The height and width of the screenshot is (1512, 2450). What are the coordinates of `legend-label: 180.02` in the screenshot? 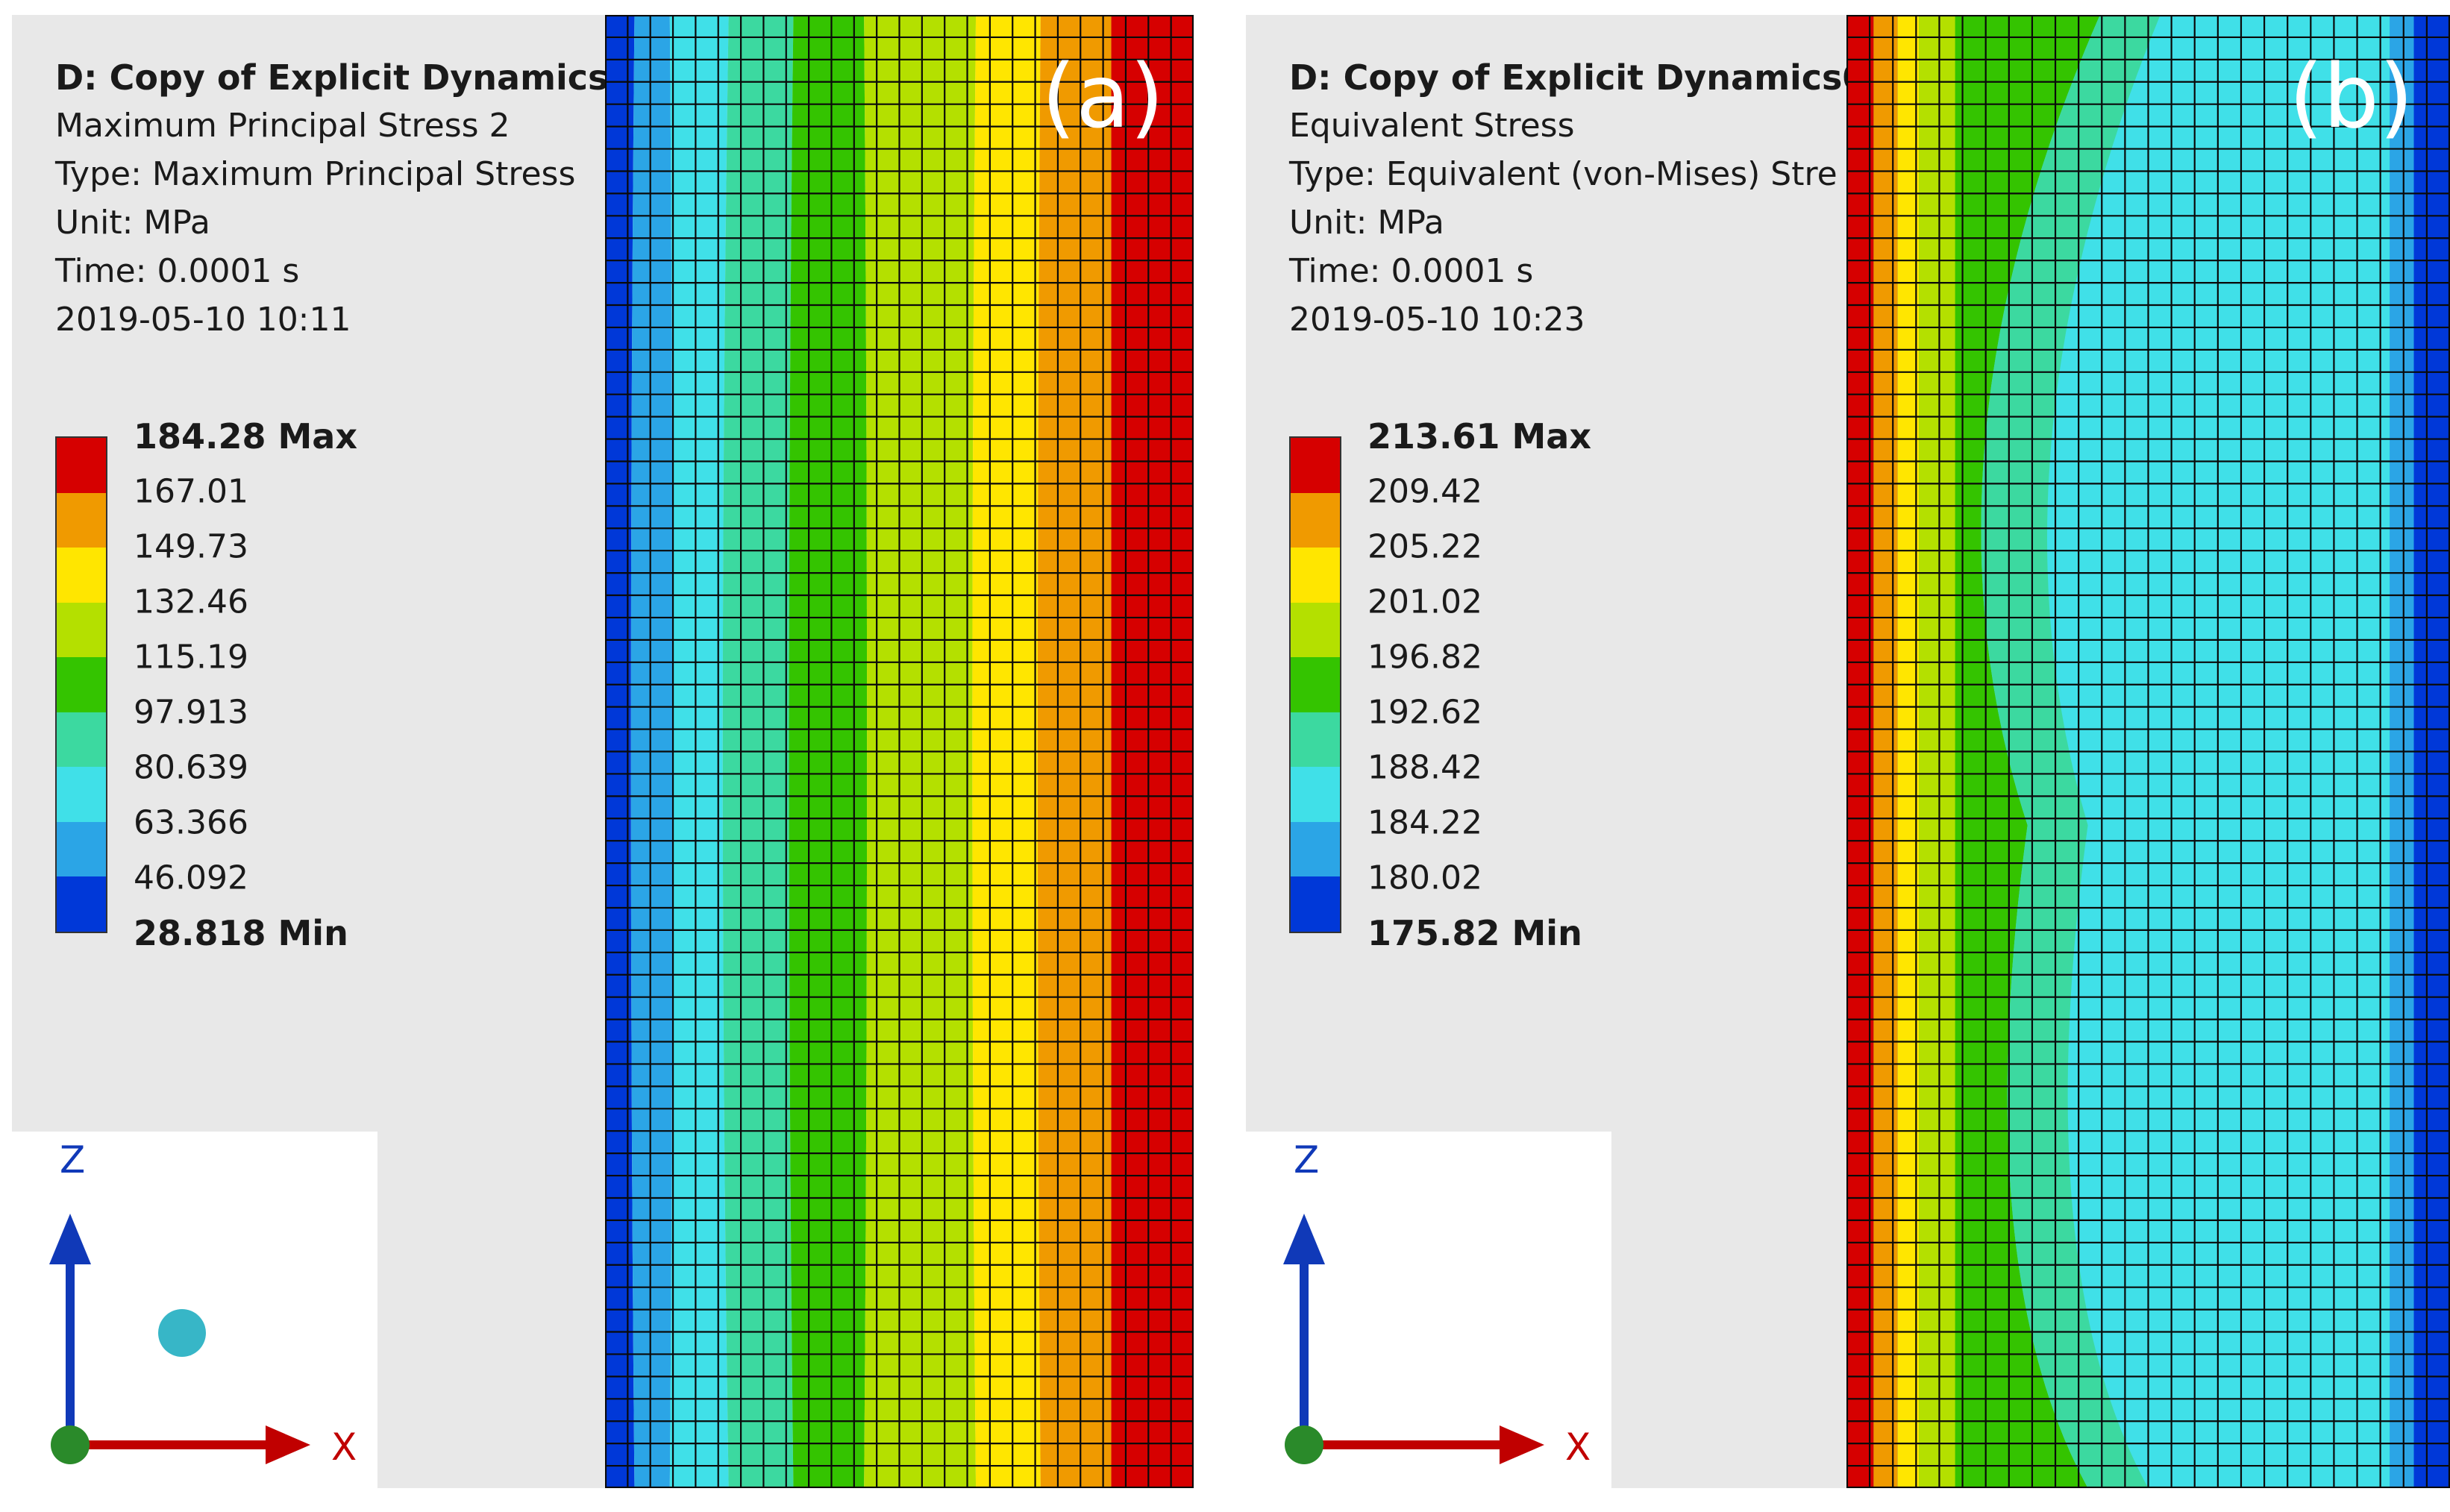 It's located at (1424, 878).